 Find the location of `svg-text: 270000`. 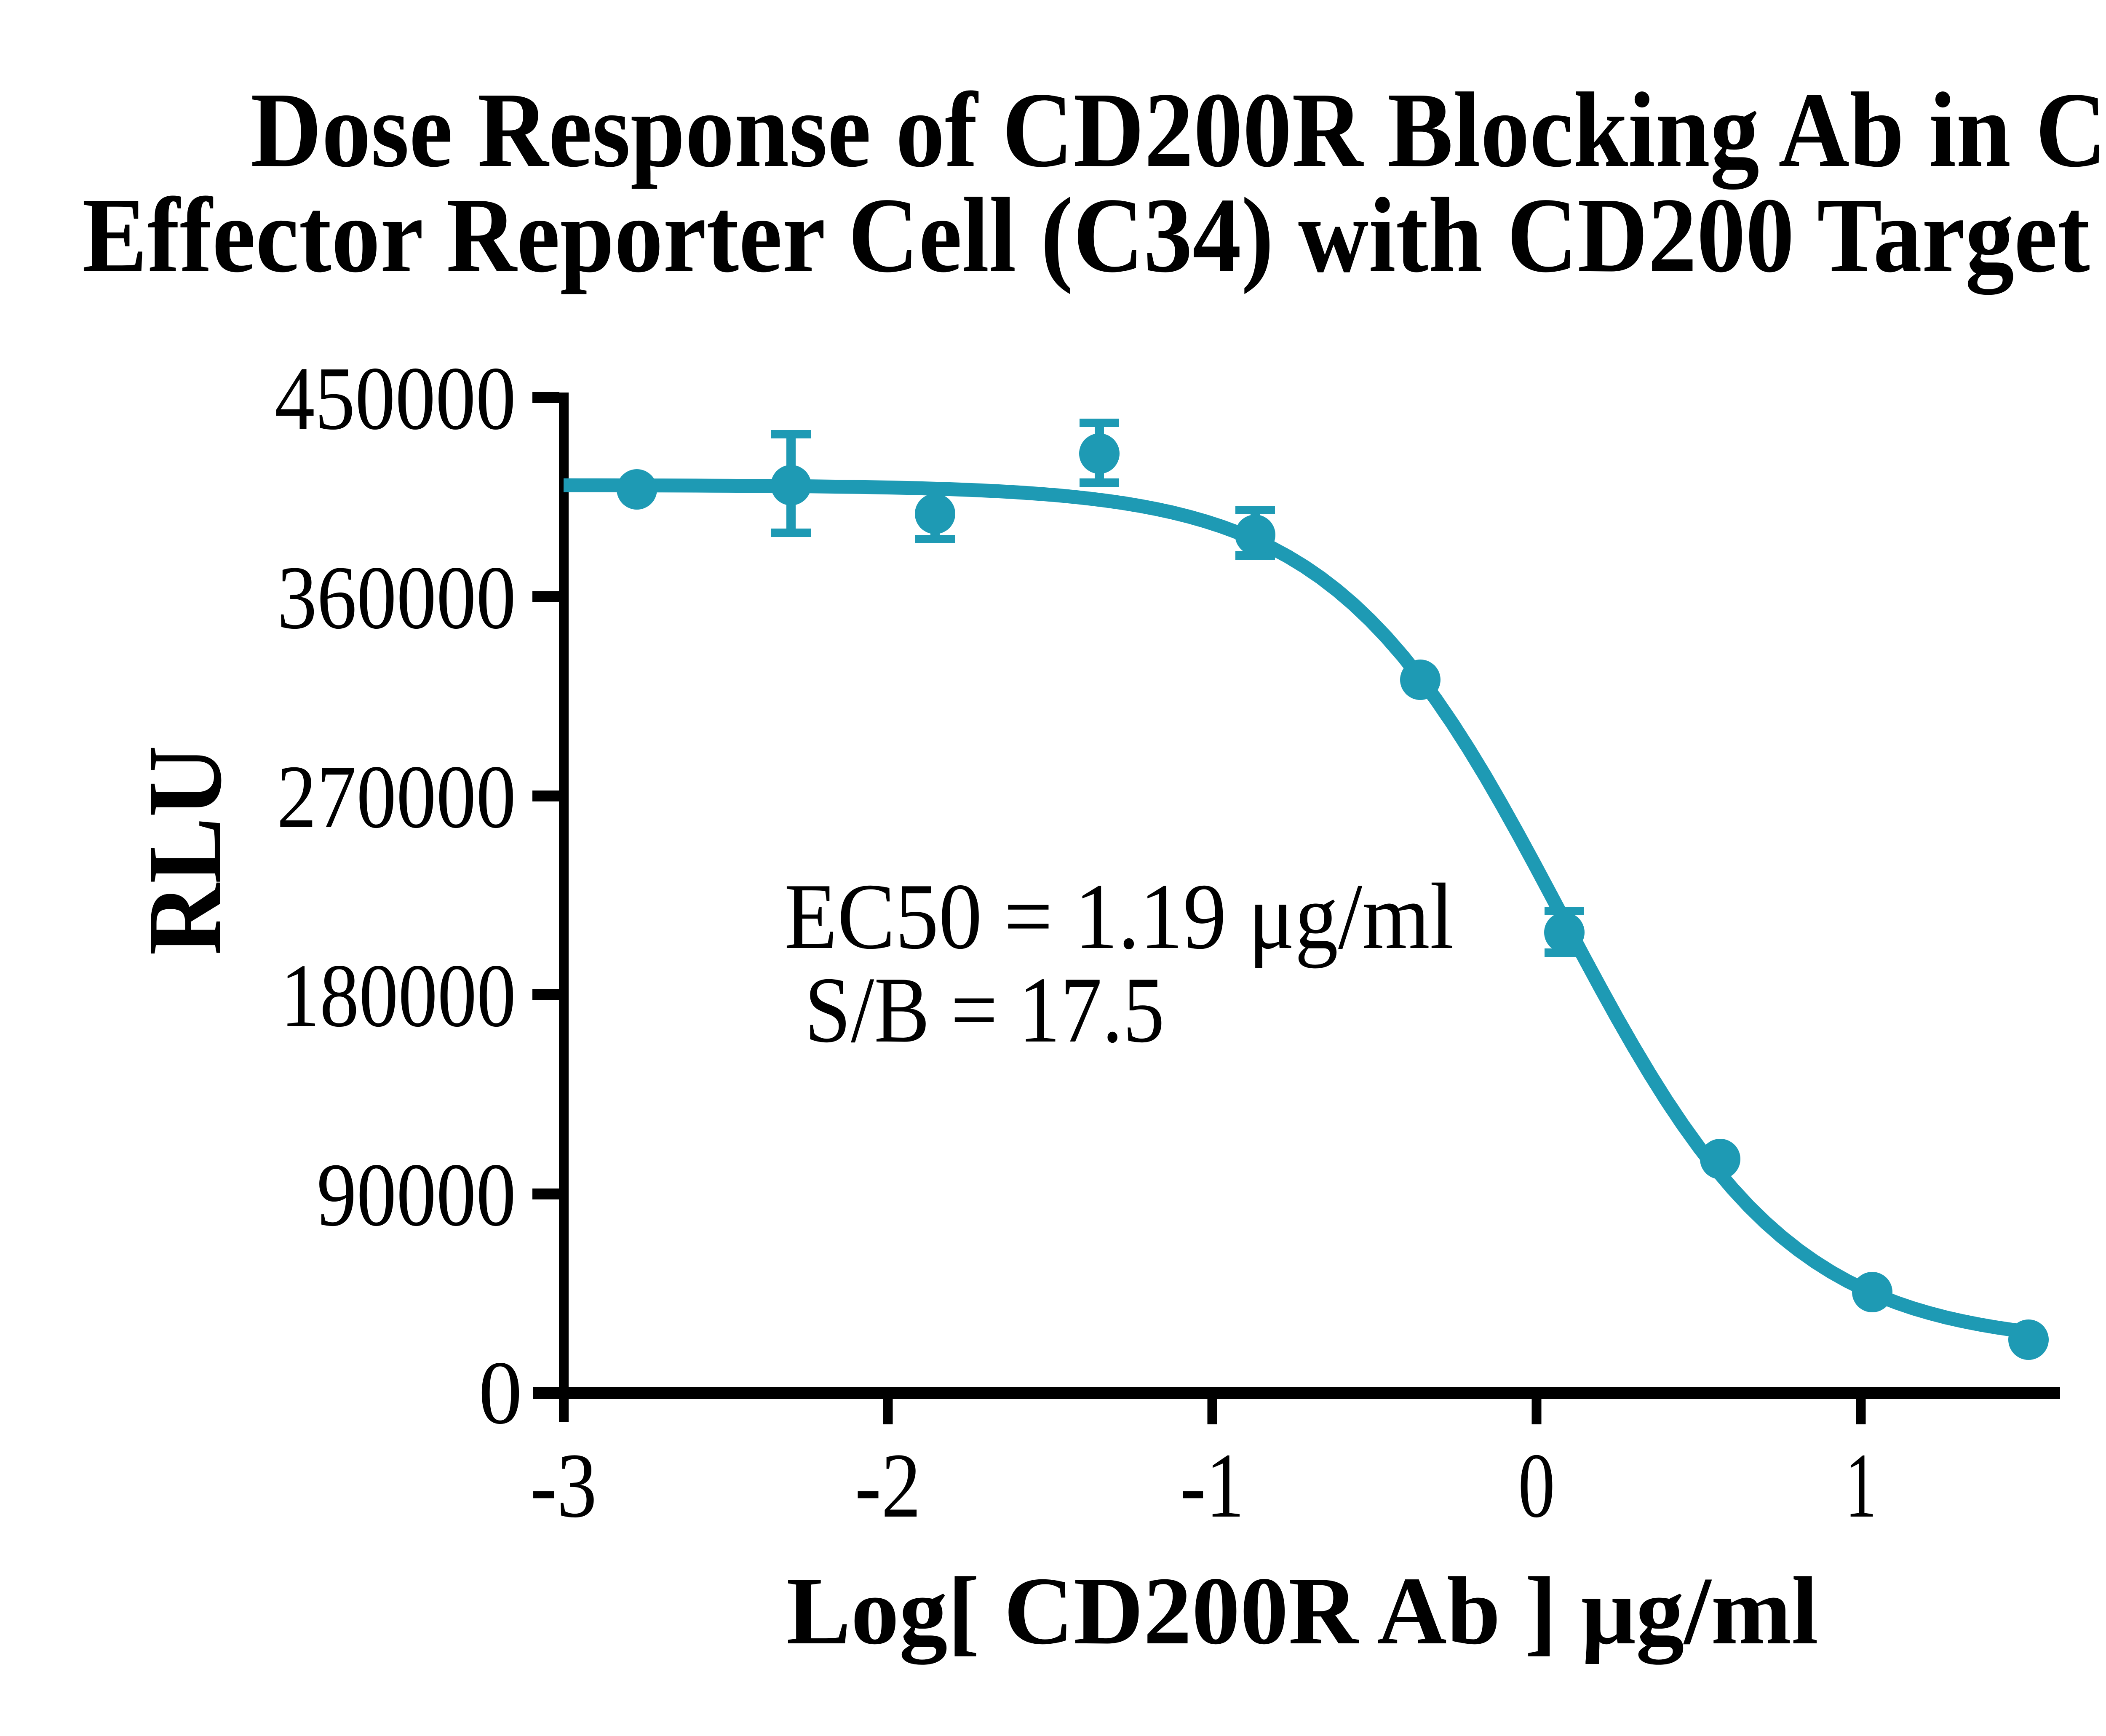

svg-text: 270000 is located at coordinates (396, 796).